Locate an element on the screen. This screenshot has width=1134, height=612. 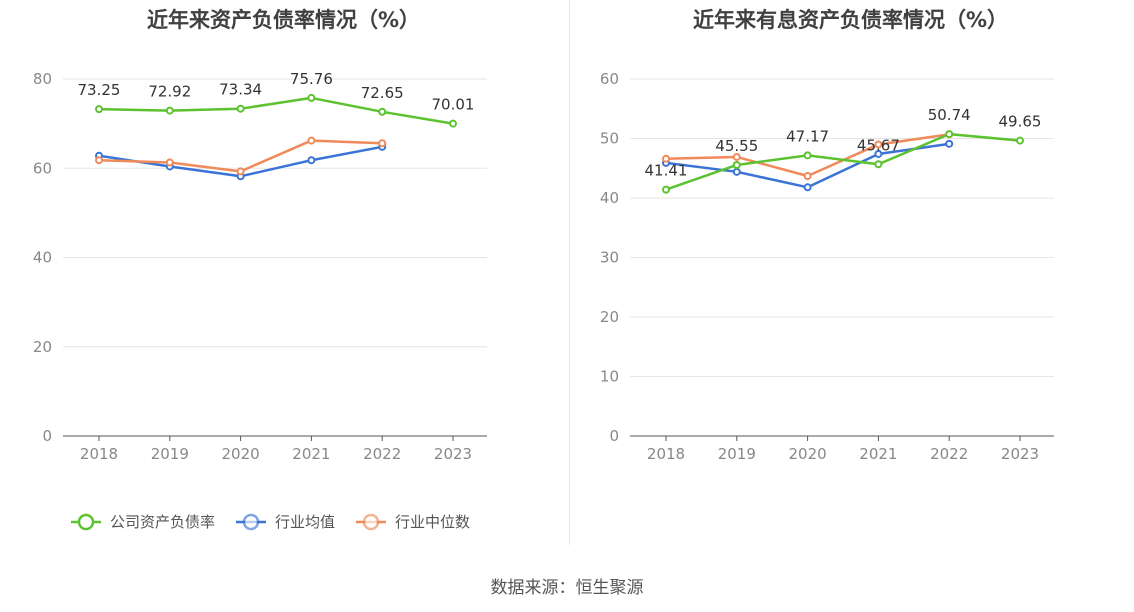
legend-label: 公司资产负债率 is located at coordinates (162, 522).